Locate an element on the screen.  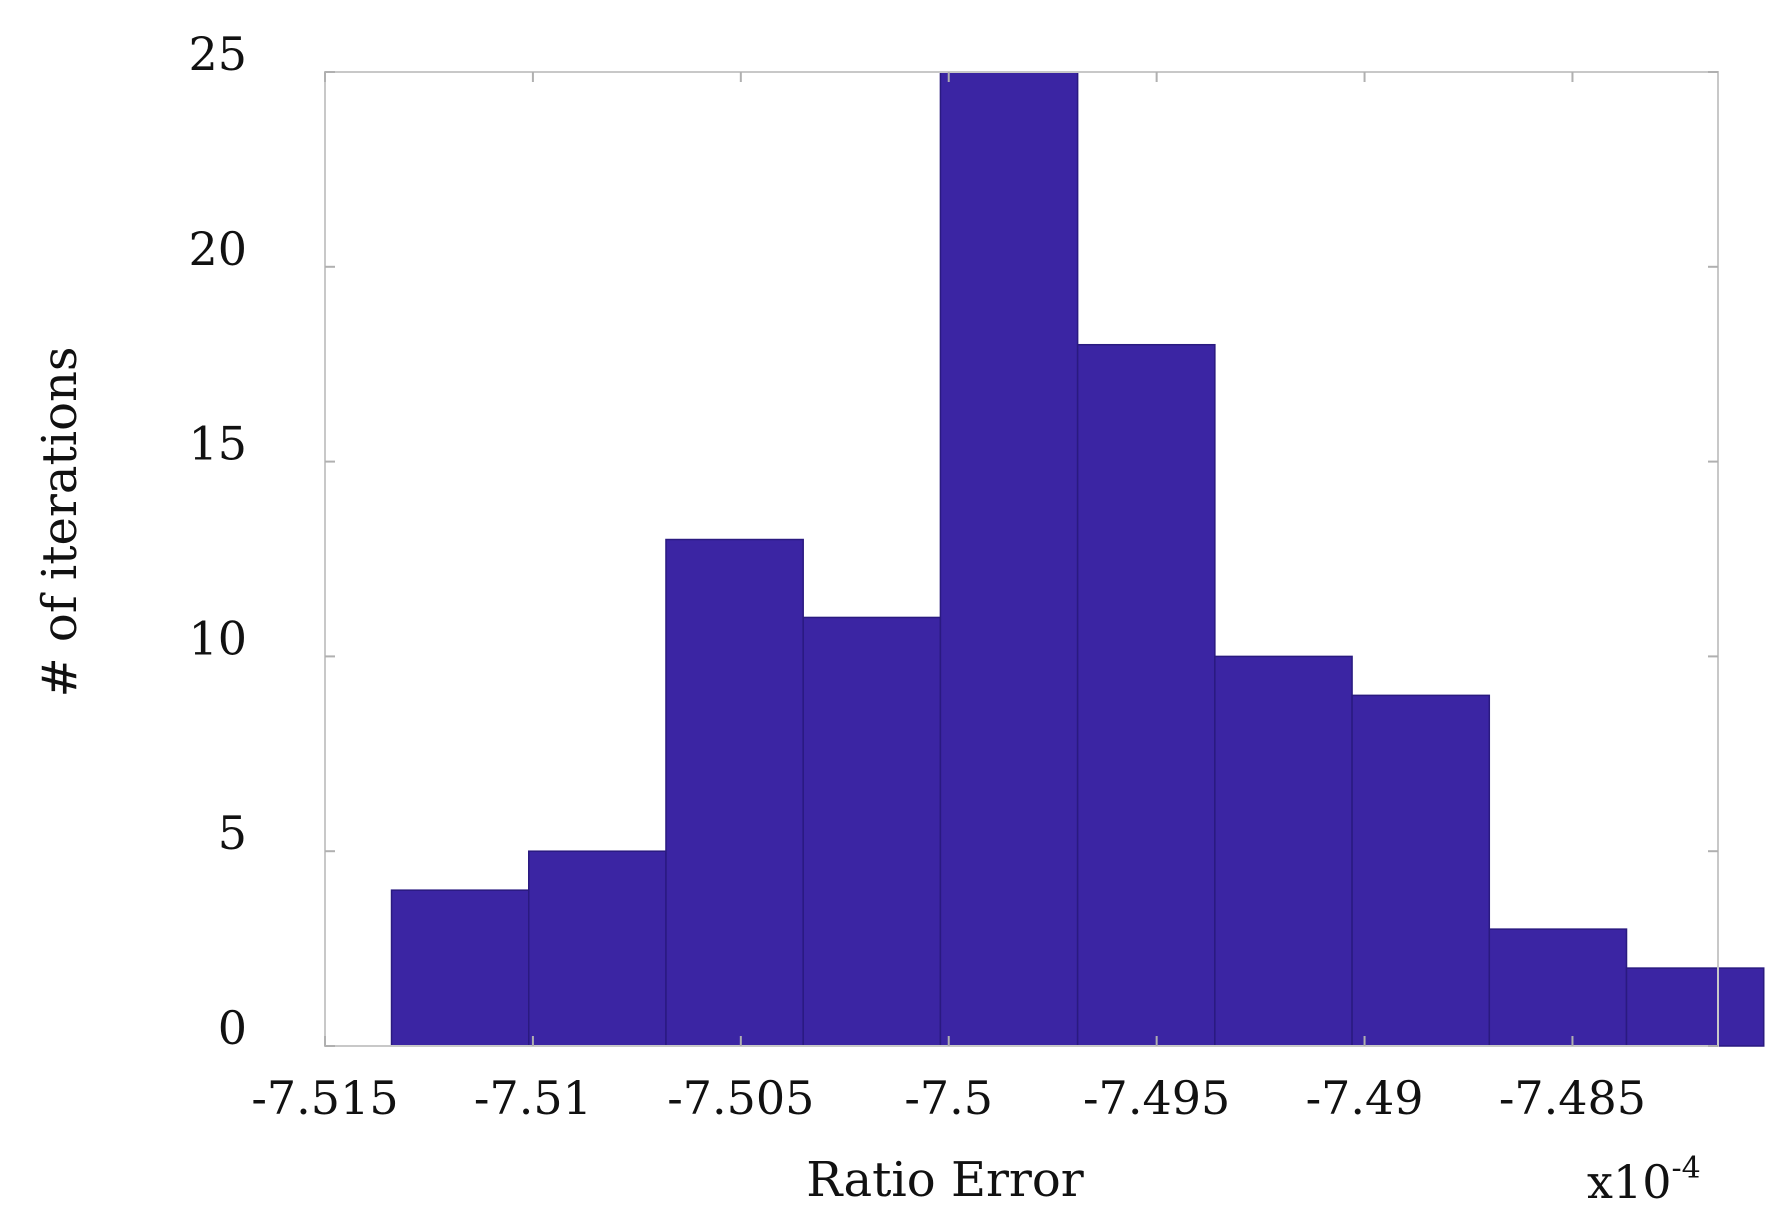
y-tick-label: 15 is located at coordinates (217, 444).